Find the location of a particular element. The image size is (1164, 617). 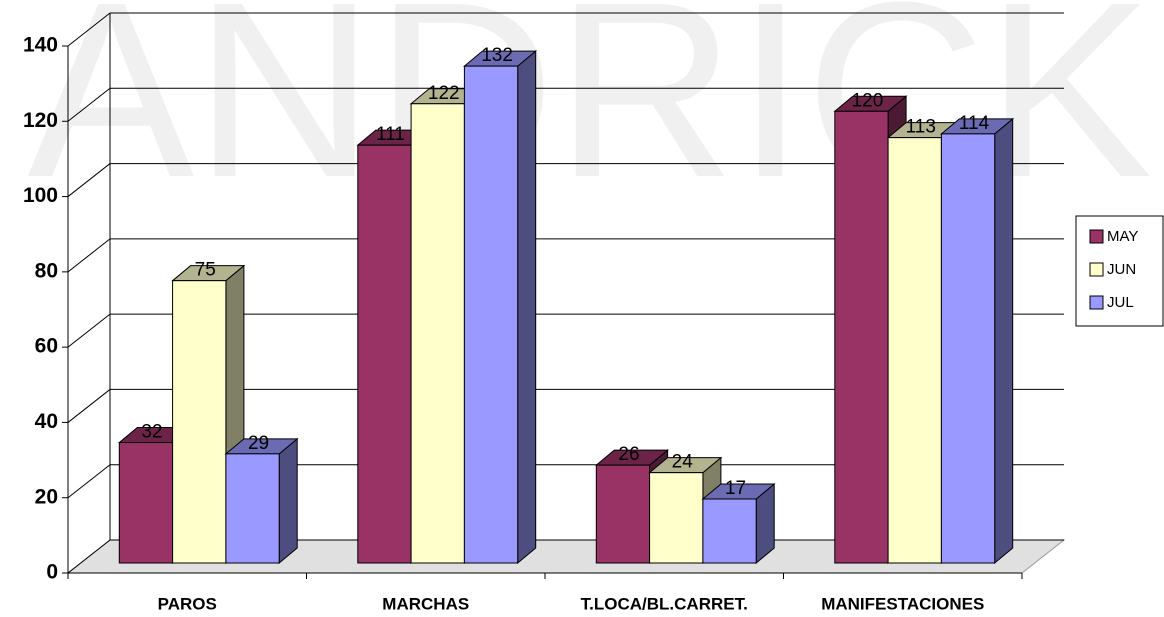

x-tick-label: T.LOCA/BL.CARRET. is located at coordinates (664, 603).